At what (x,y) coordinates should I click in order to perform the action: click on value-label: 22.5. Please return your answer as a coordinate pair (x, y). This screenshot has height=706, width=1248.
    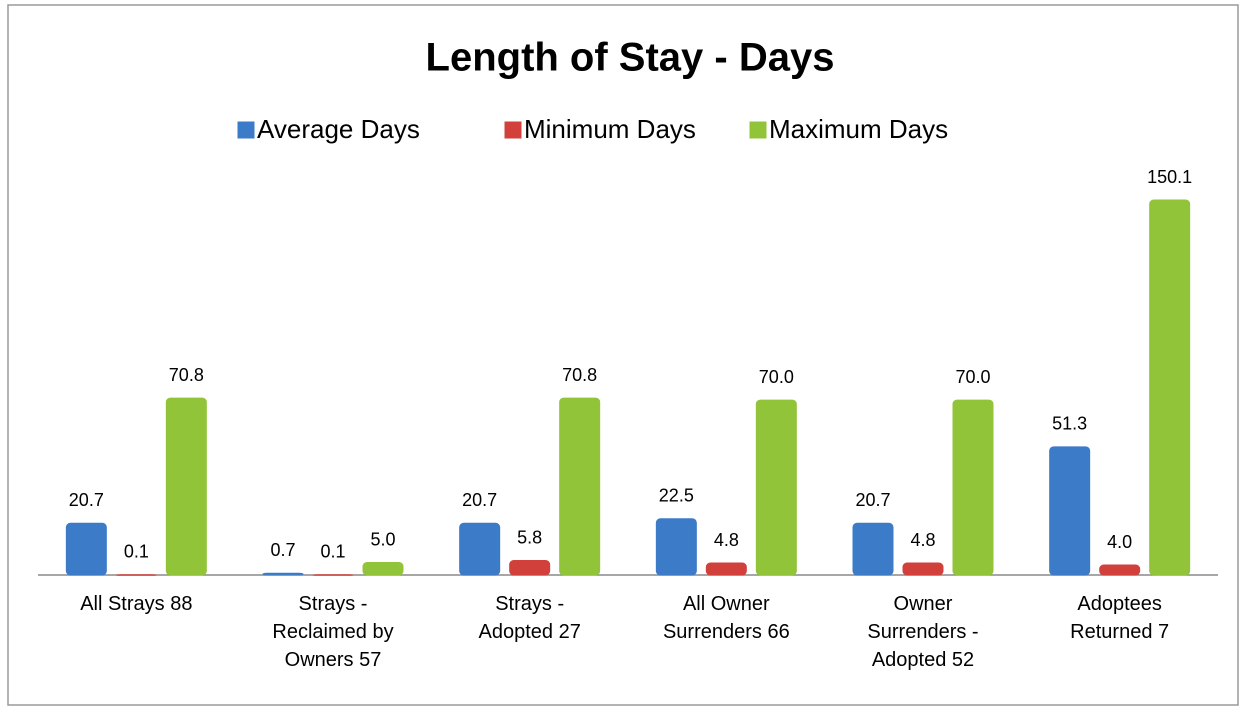
    Looking at the image, I should click on (676, 496).